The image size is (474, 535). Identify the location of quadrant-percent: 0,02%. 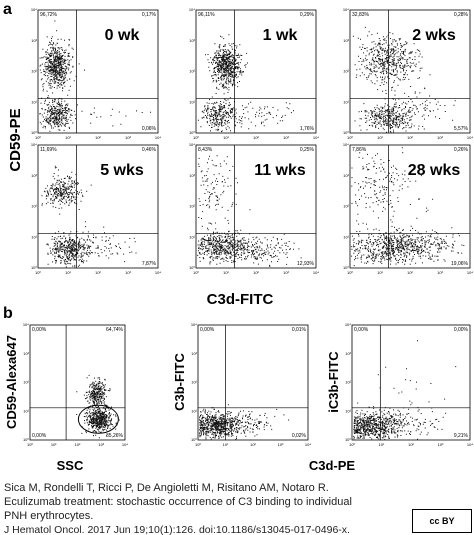
(299, 436).